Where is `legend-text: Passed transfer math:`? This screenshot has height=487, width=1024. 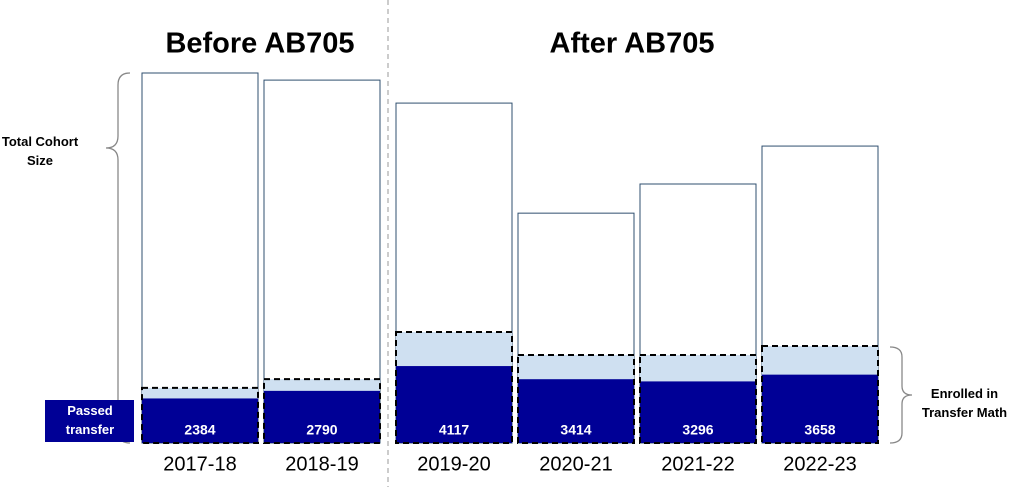 legend-text: Passed transfer math: is located at coordinates (90, 423).